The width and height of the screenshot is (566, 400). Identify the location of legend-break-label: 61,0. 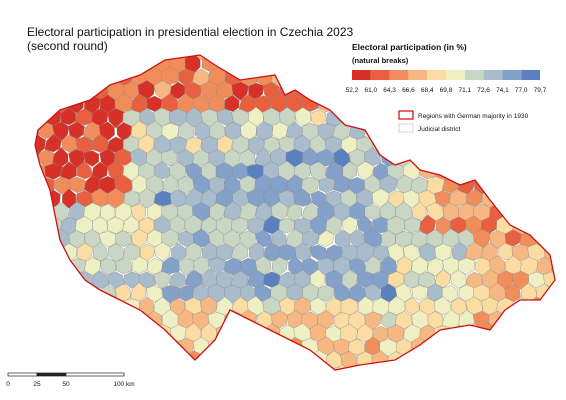
(370, 90).